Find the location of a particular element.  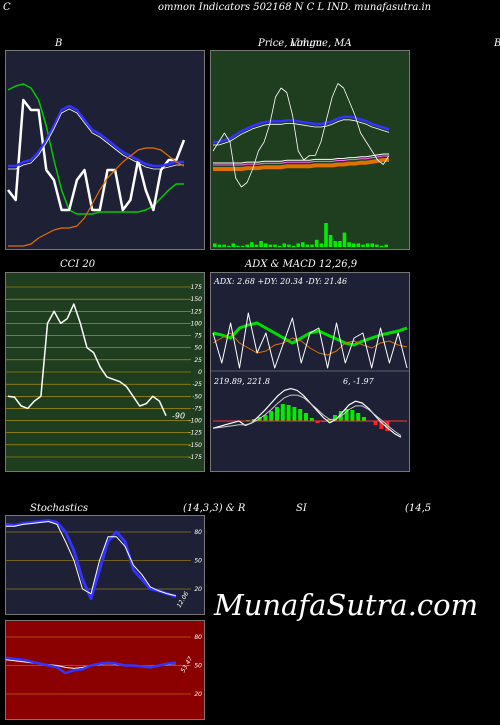

cci-tick-label: 25 is located at coordinates (198, 360).